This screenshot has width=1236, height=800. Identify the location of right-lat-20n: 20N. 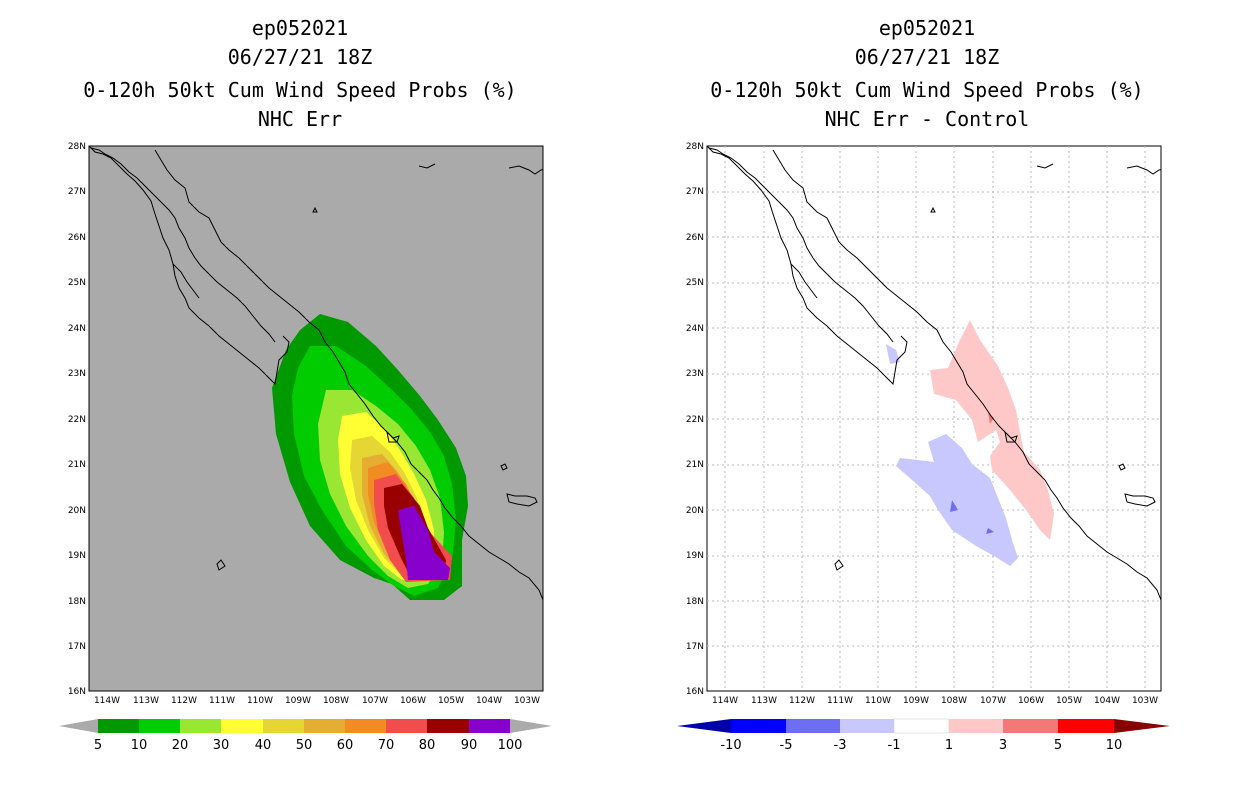
(695, 511).